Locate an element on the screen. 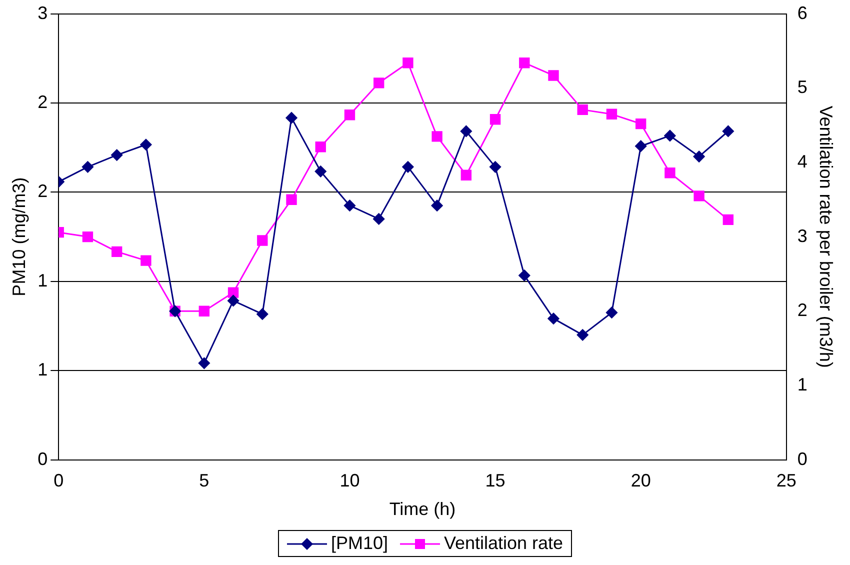 The width and height of the screenshot is (850, 565). x-tick-label: 15 is located at coordinates (495, 480).